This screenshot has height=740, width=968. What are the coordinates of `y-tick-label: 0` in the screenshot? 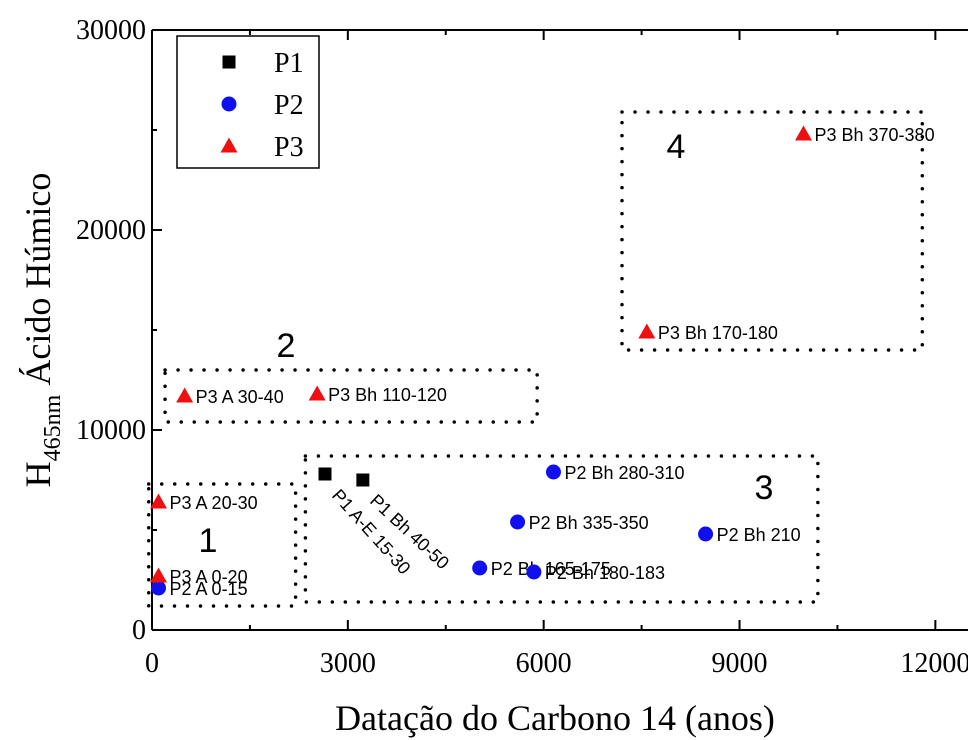 It's located at (139, 630).